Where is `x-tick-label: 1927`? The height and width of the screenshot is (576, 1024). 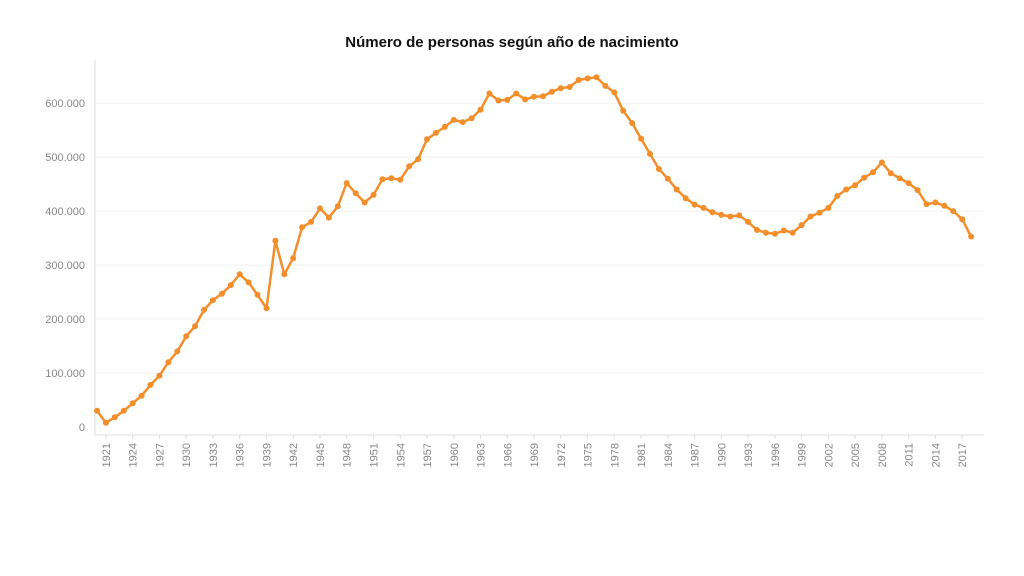
x-tick-label: 1927 is located at coordinates (160, 455).